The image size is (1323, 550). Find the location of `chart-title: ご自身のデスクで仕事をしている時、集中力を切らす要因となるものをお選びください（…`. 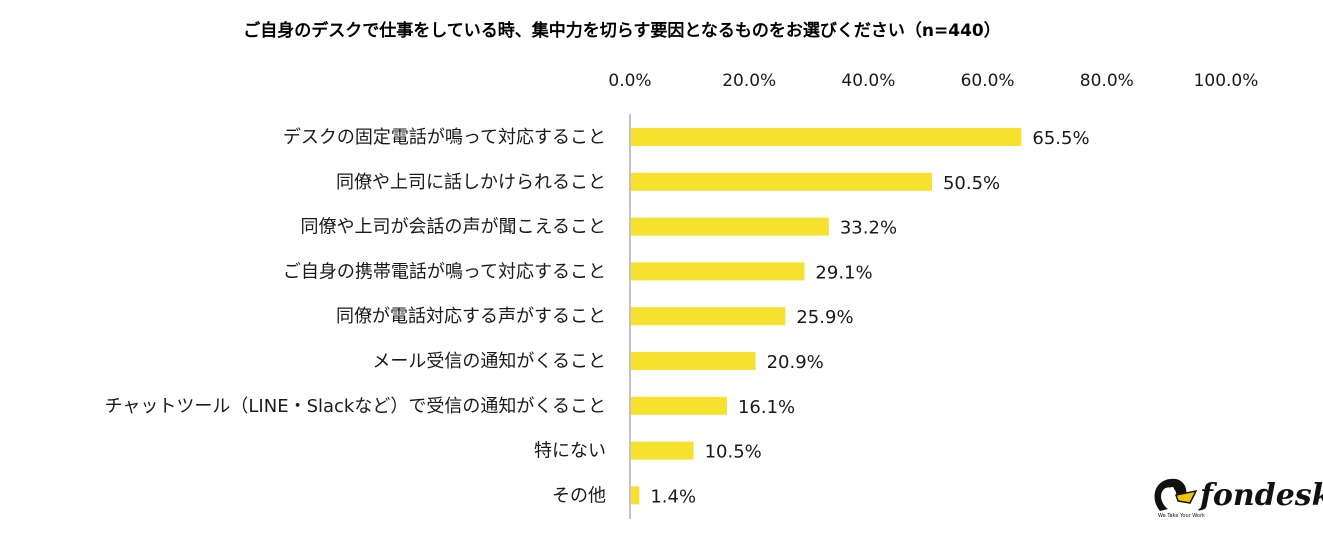

chart-title: ご自身のデスクで仕事をしている時、集中力を切らす要因となるものをお選びください（… is located at coordinates (621, 30).